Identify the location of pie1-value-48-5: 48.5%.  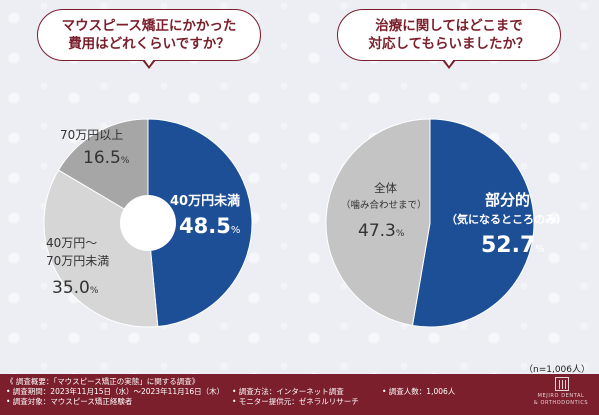
(209, 226).